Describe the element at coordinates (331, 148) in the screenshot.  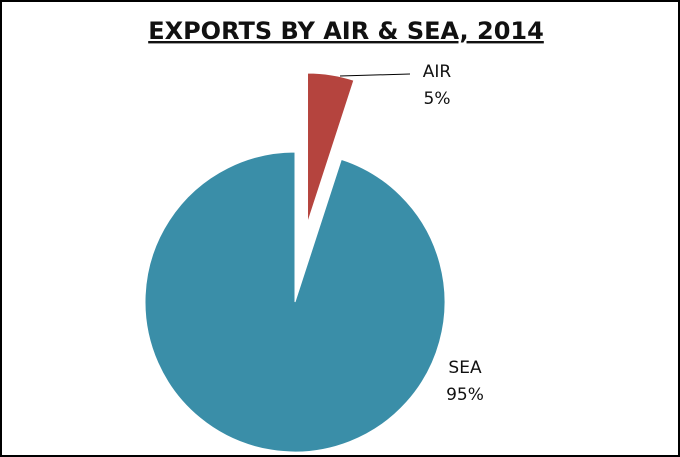
I see `pie-slice` at that location.